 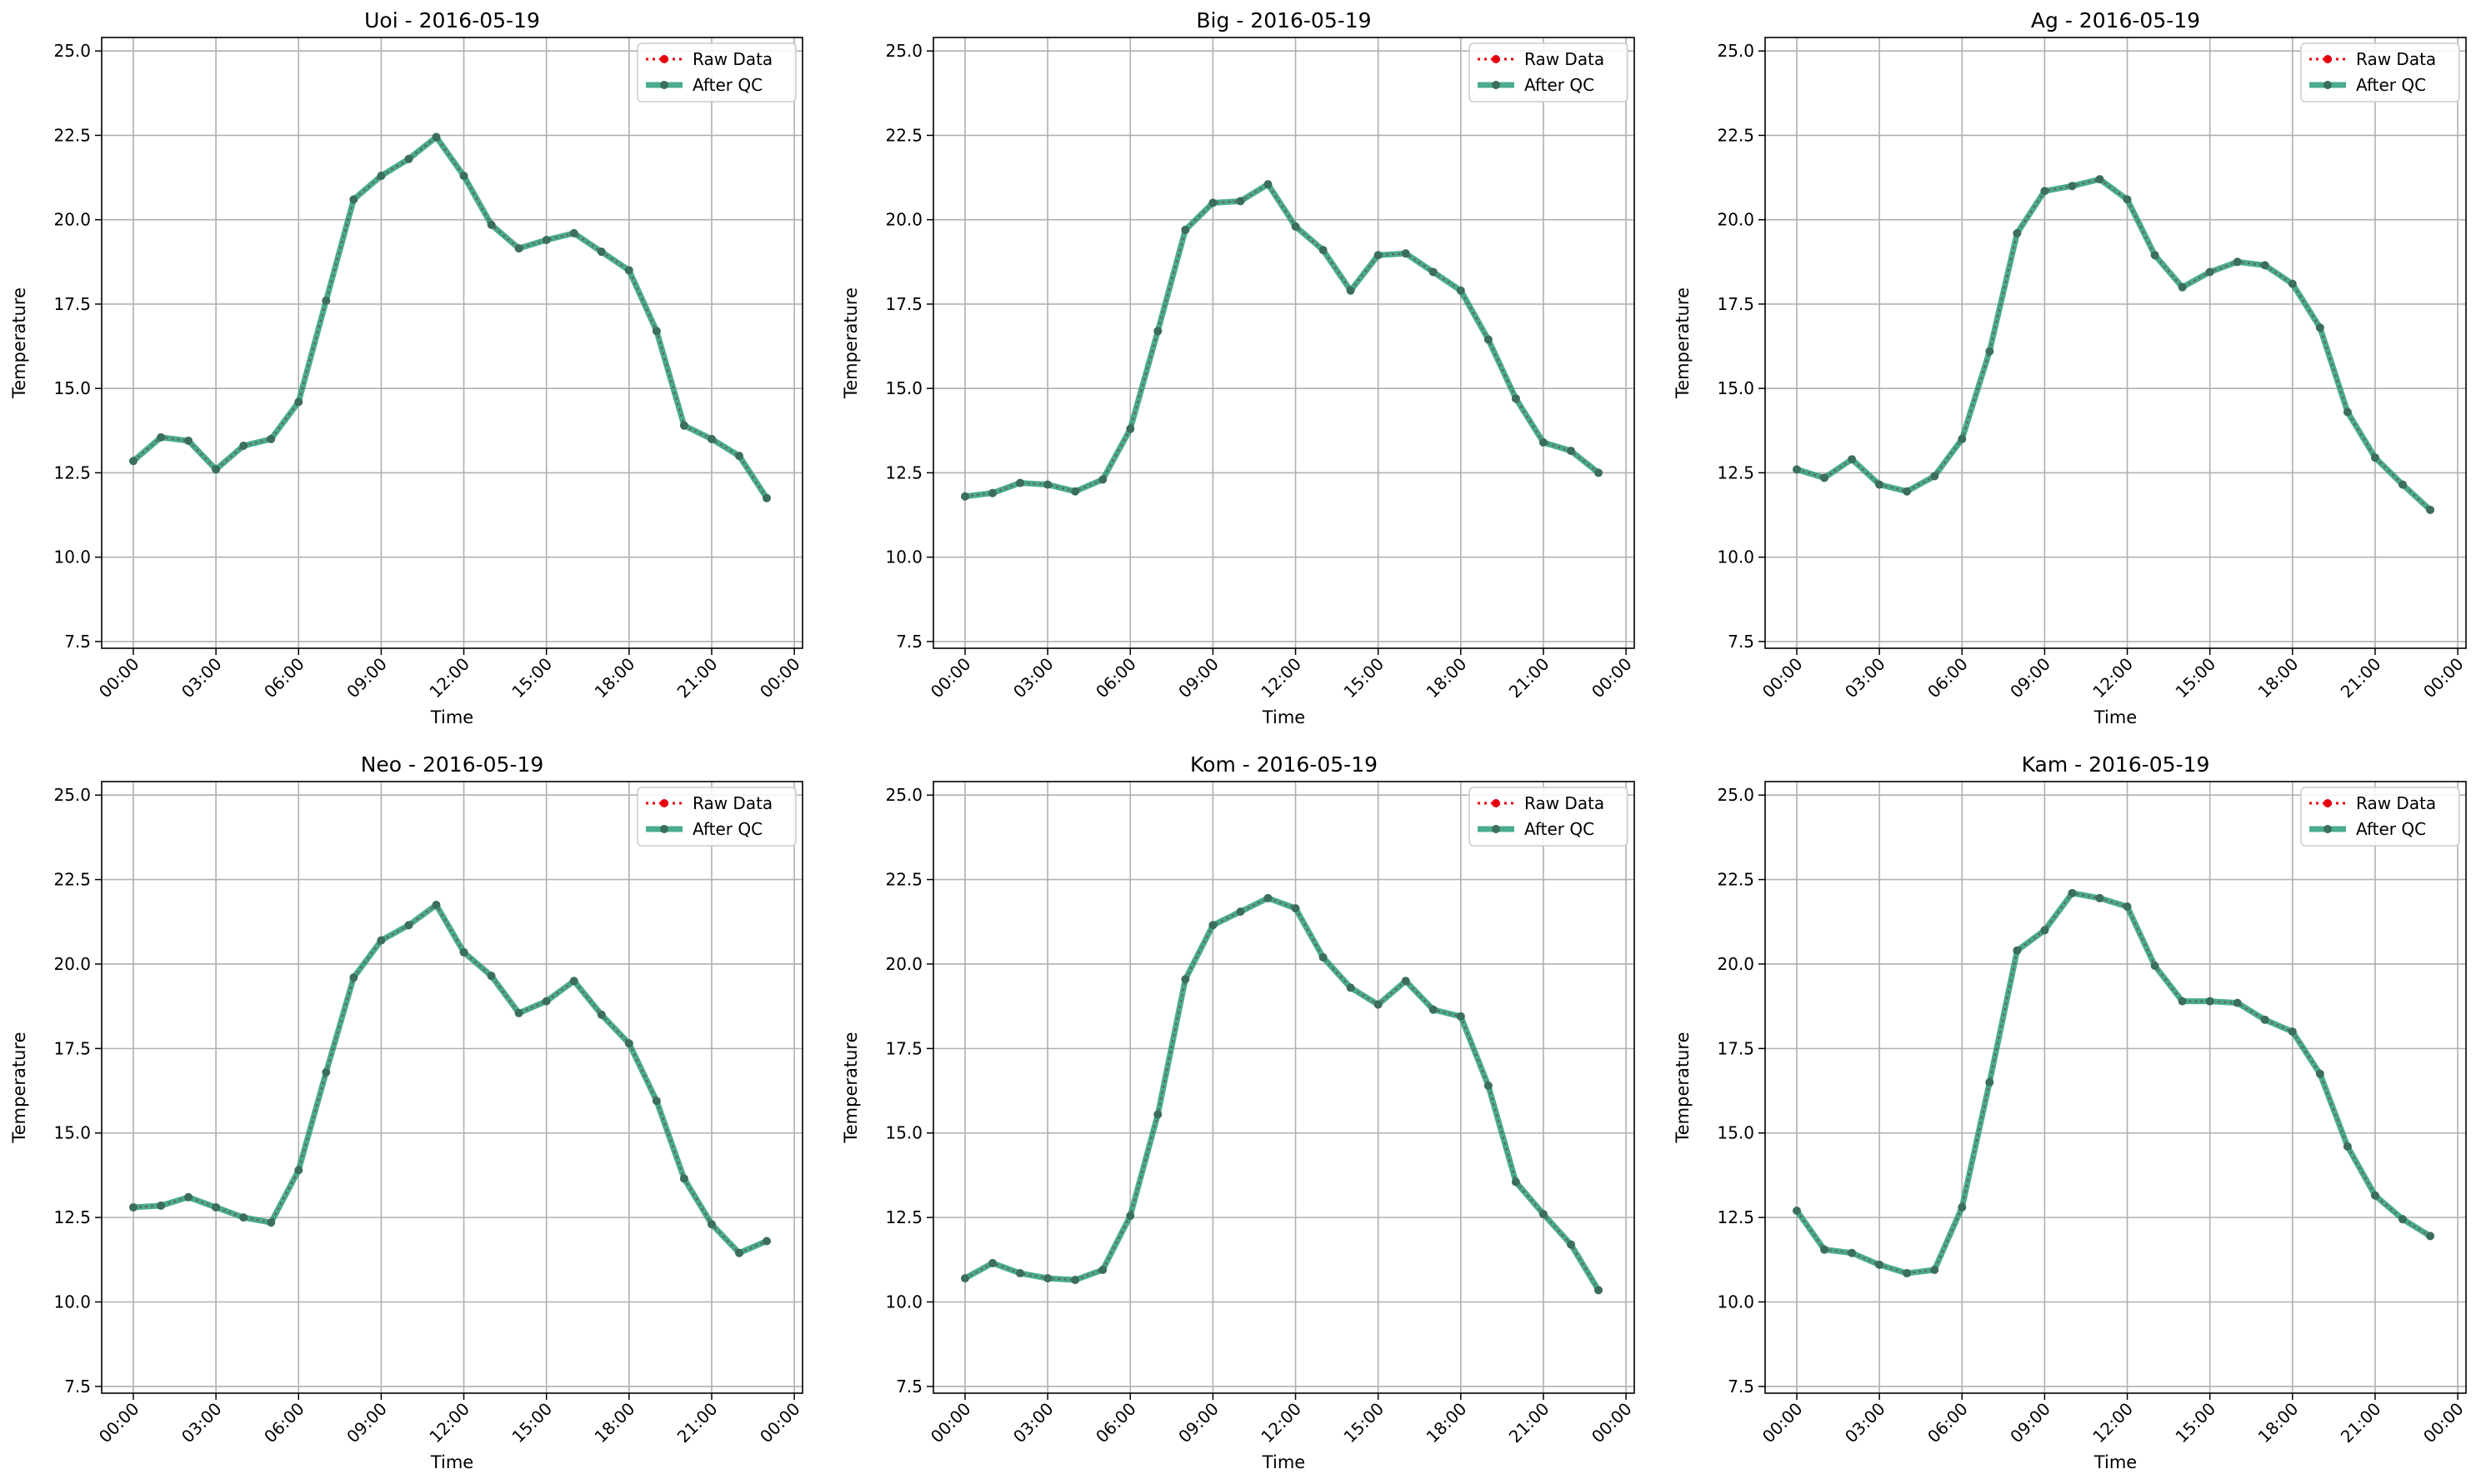 What do you see at coordinates (1559, 829) in the screenshot?
I see `legend-qc-label: After QC` at bounding box center [1559, 829].